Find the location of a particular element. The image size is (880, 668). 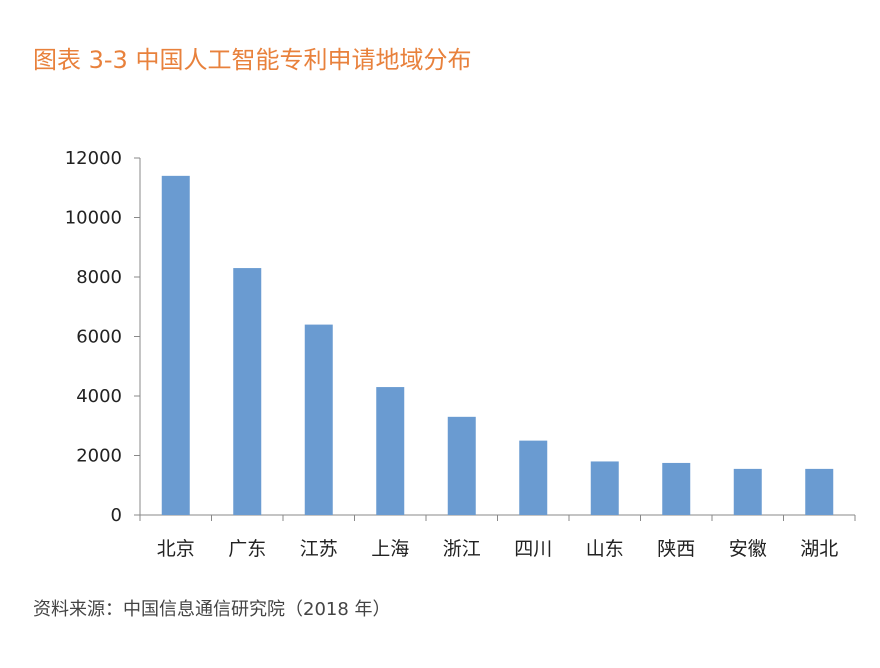

x-category-label: 四川 is located at coordinates (533, 549).